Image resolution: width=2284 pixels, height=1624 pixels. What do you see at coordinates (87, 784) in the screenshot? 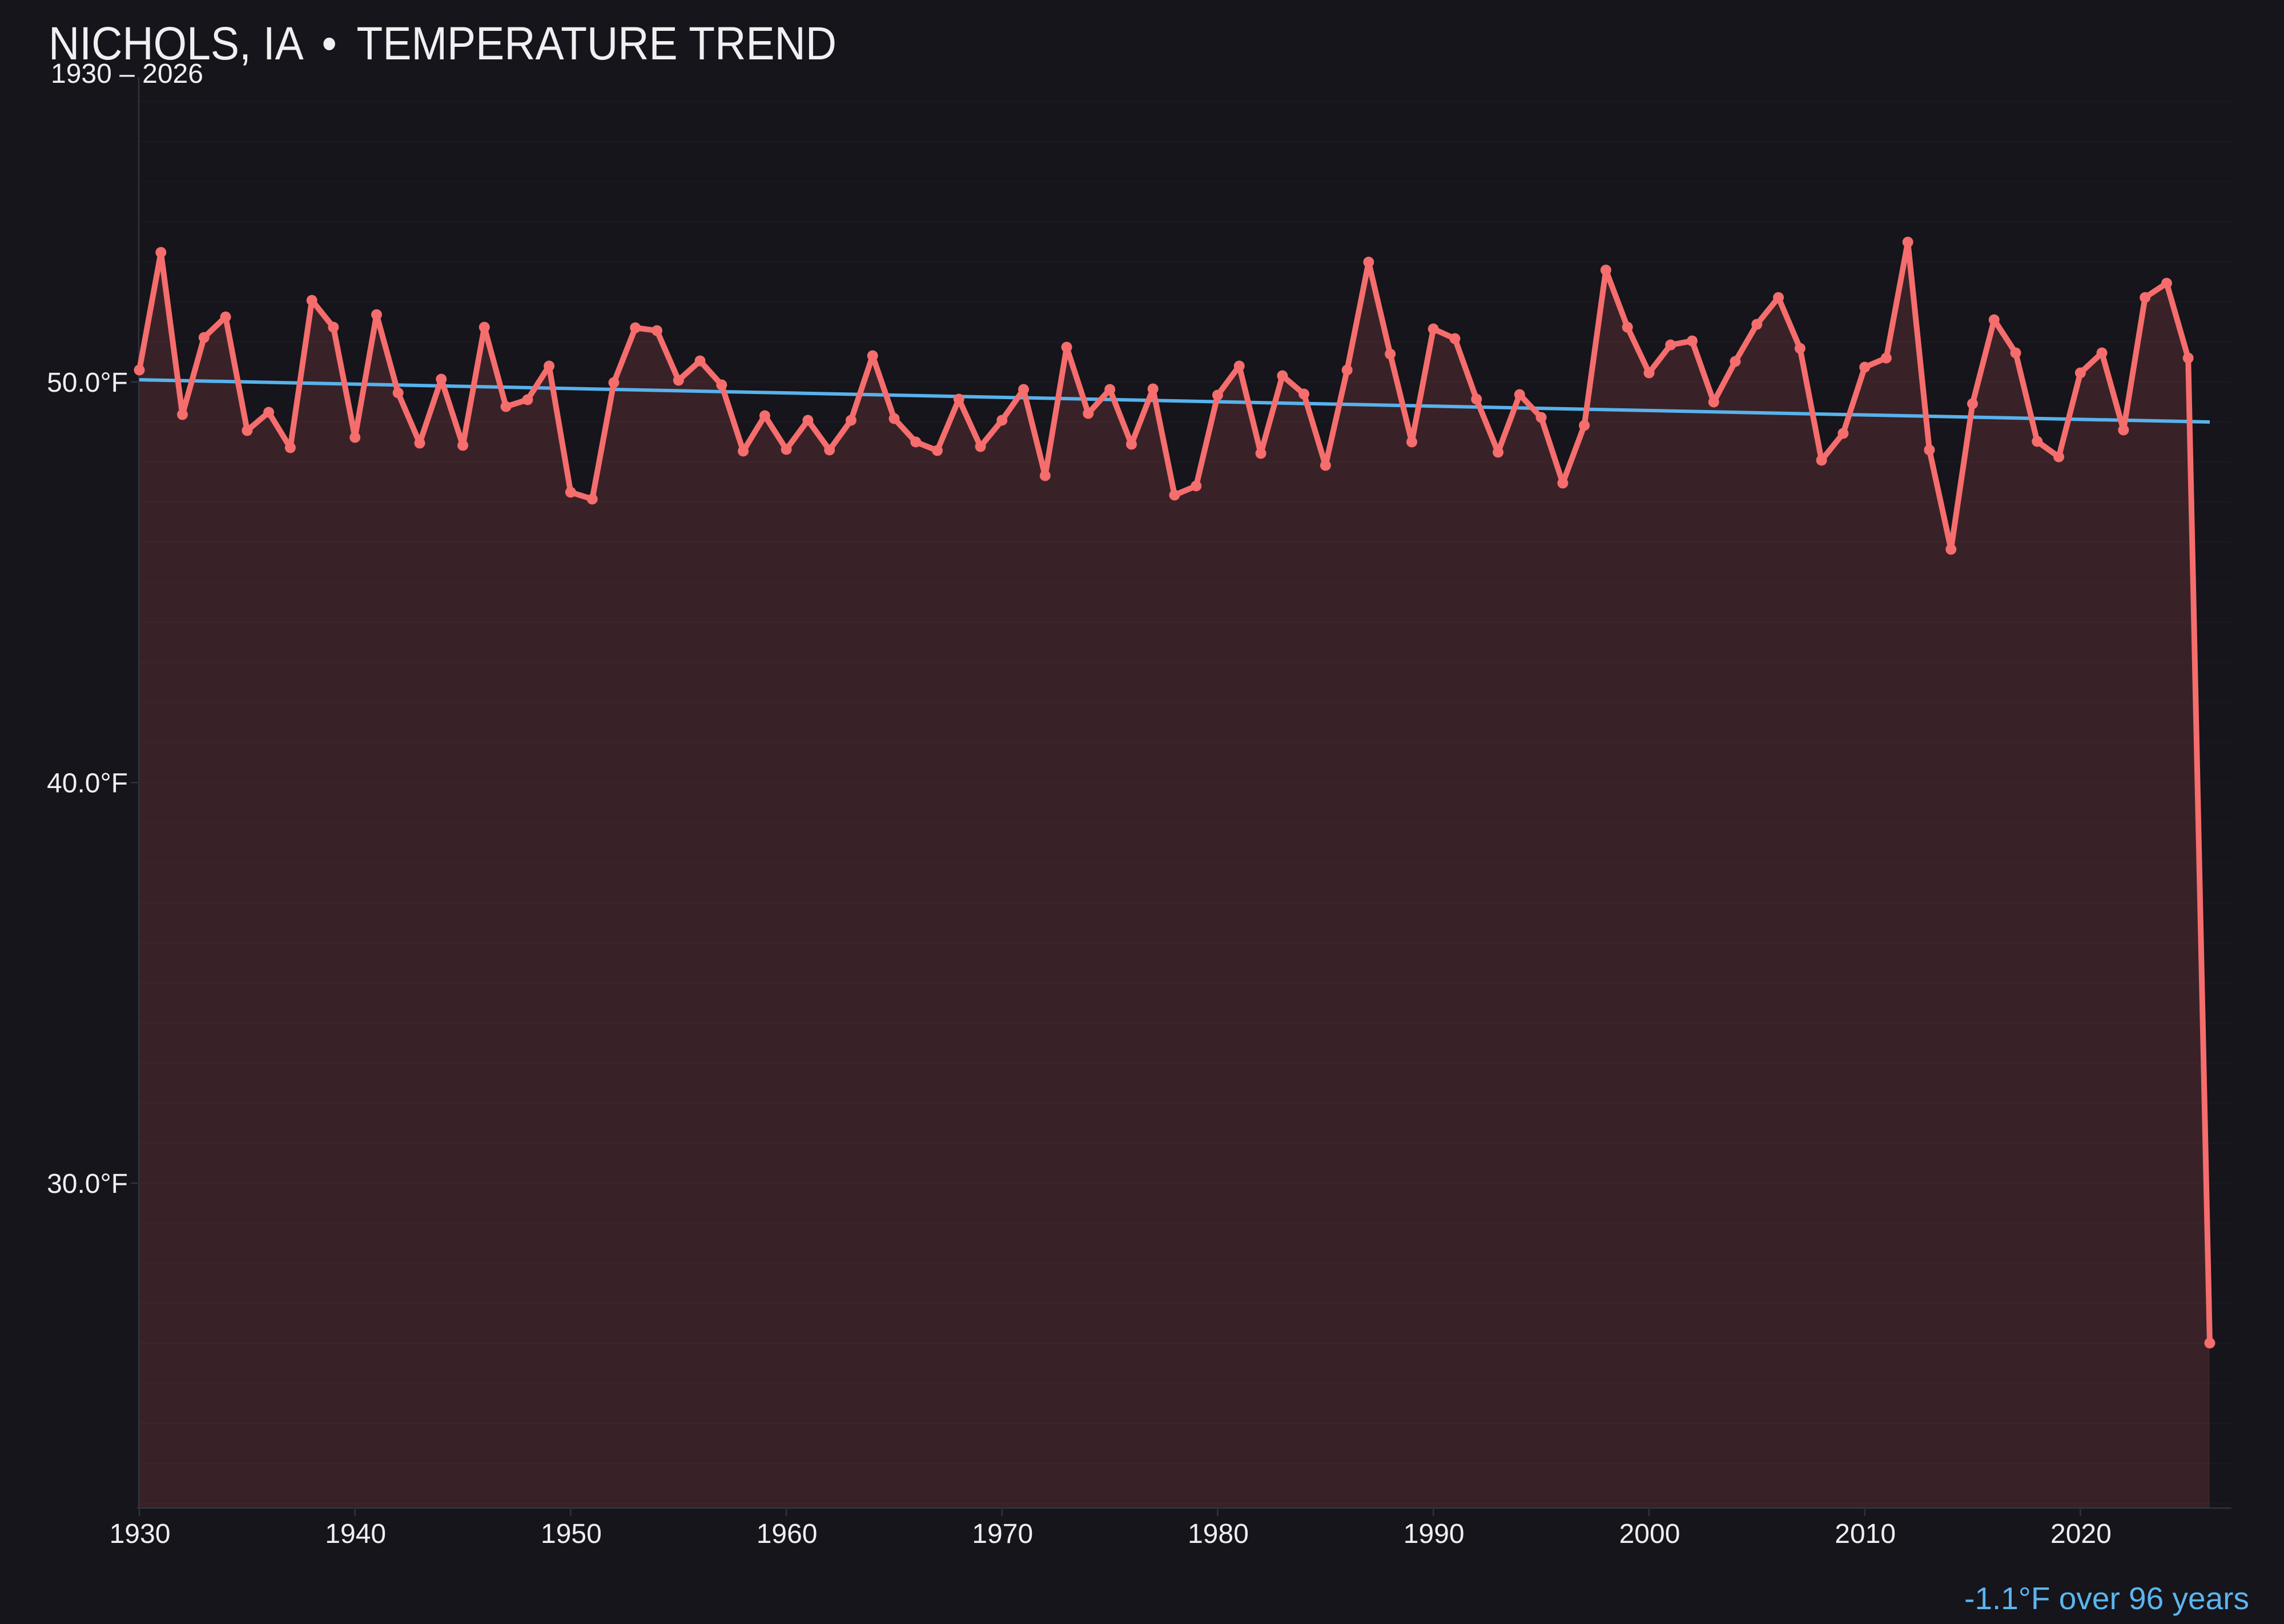
I see `svg-text: 40.0°F` at bounding box center [87, 784].